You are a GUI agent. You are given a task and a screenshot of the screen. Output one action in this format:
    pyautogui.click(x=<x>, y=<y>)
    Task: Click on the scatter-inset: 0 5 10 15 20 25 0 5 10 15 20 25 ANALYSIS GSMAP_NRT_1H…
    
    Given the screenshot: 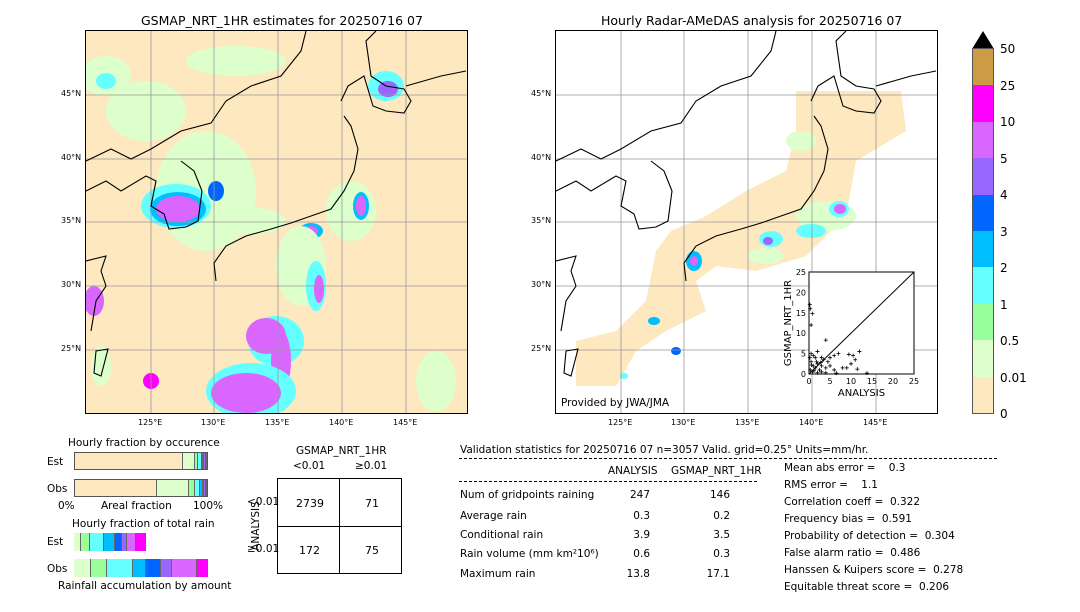 What is the action you would take?
    pyautogui.click(x=851, y=333)
    